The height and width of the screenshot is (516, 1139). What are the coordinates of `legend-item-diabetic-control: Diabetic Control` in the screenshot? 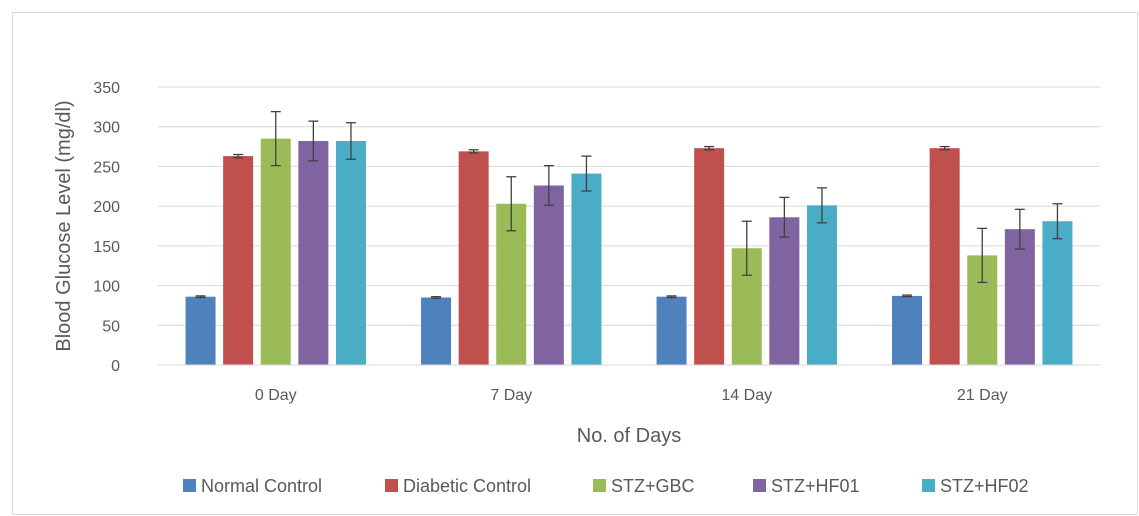 It's located at (458, 486).